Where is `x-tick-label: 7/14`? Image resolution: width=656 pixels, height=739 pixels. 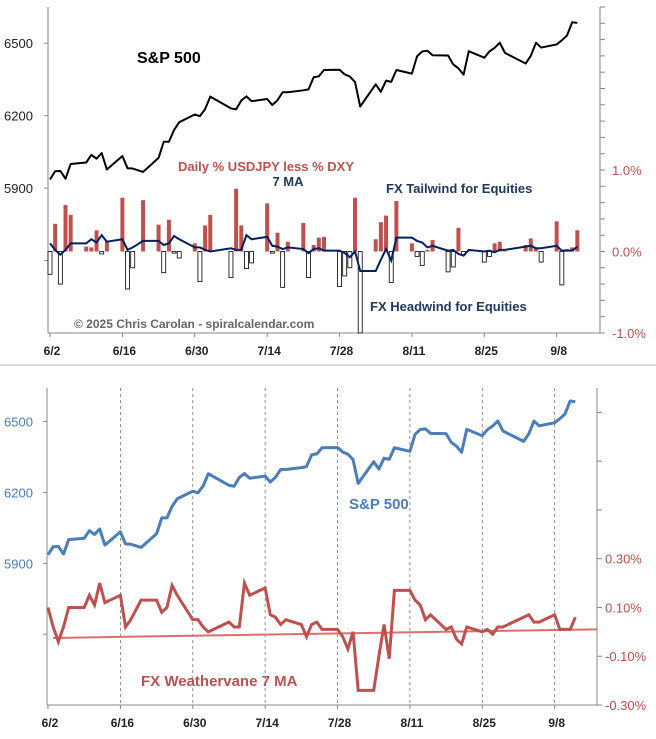 x-tick-label: 7/14 is located at coordinates (269, 351).